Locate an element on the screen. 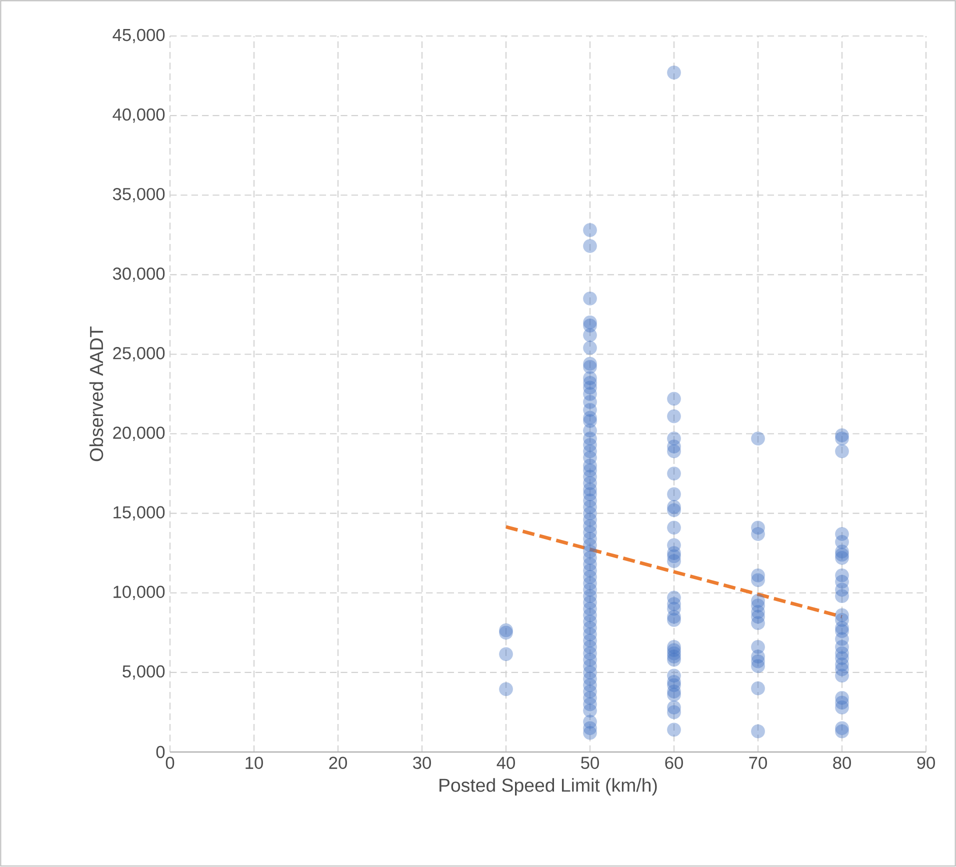 The width and height of the screenshot is (956, 867). x-tick-label: 70 is located at coordinates (758, 763).